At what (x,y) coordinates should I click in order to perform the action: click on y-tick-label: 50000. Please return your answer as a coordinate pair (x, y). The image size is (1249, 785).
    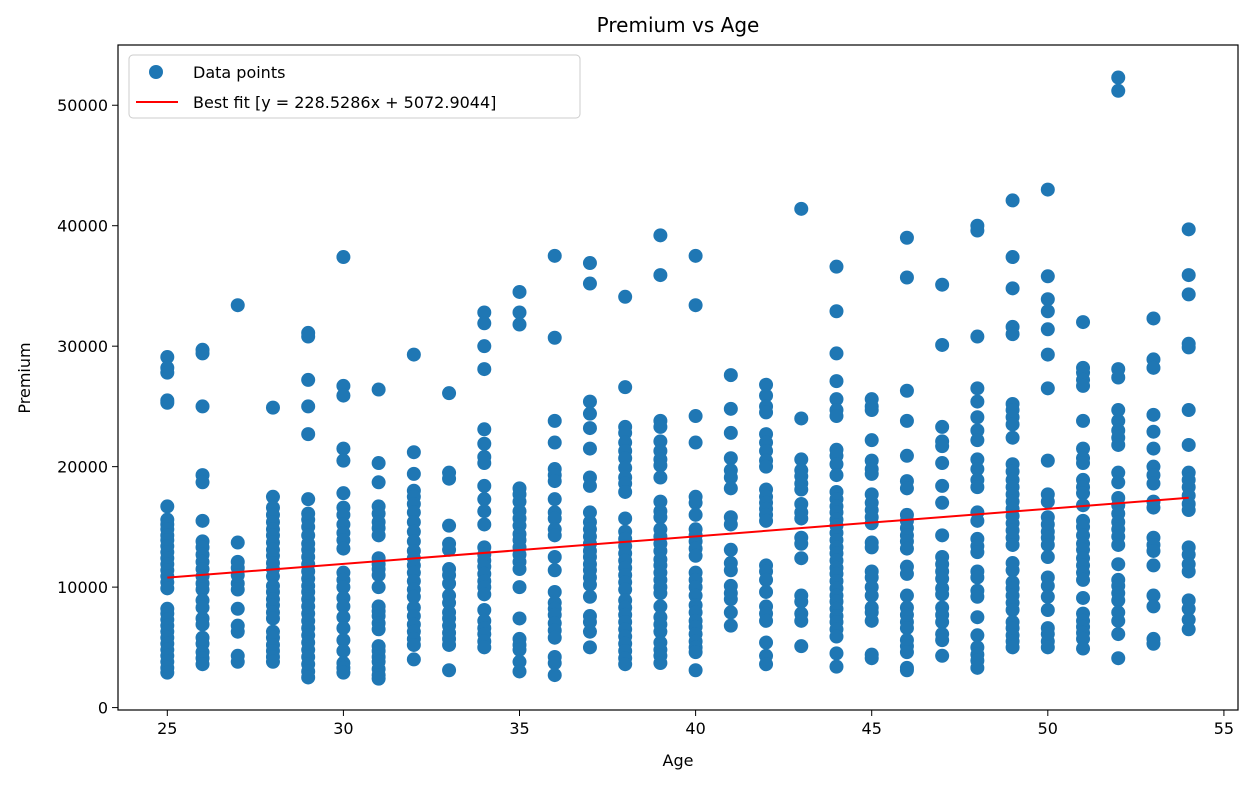
    Looking at the image, I should click on (82, 105).